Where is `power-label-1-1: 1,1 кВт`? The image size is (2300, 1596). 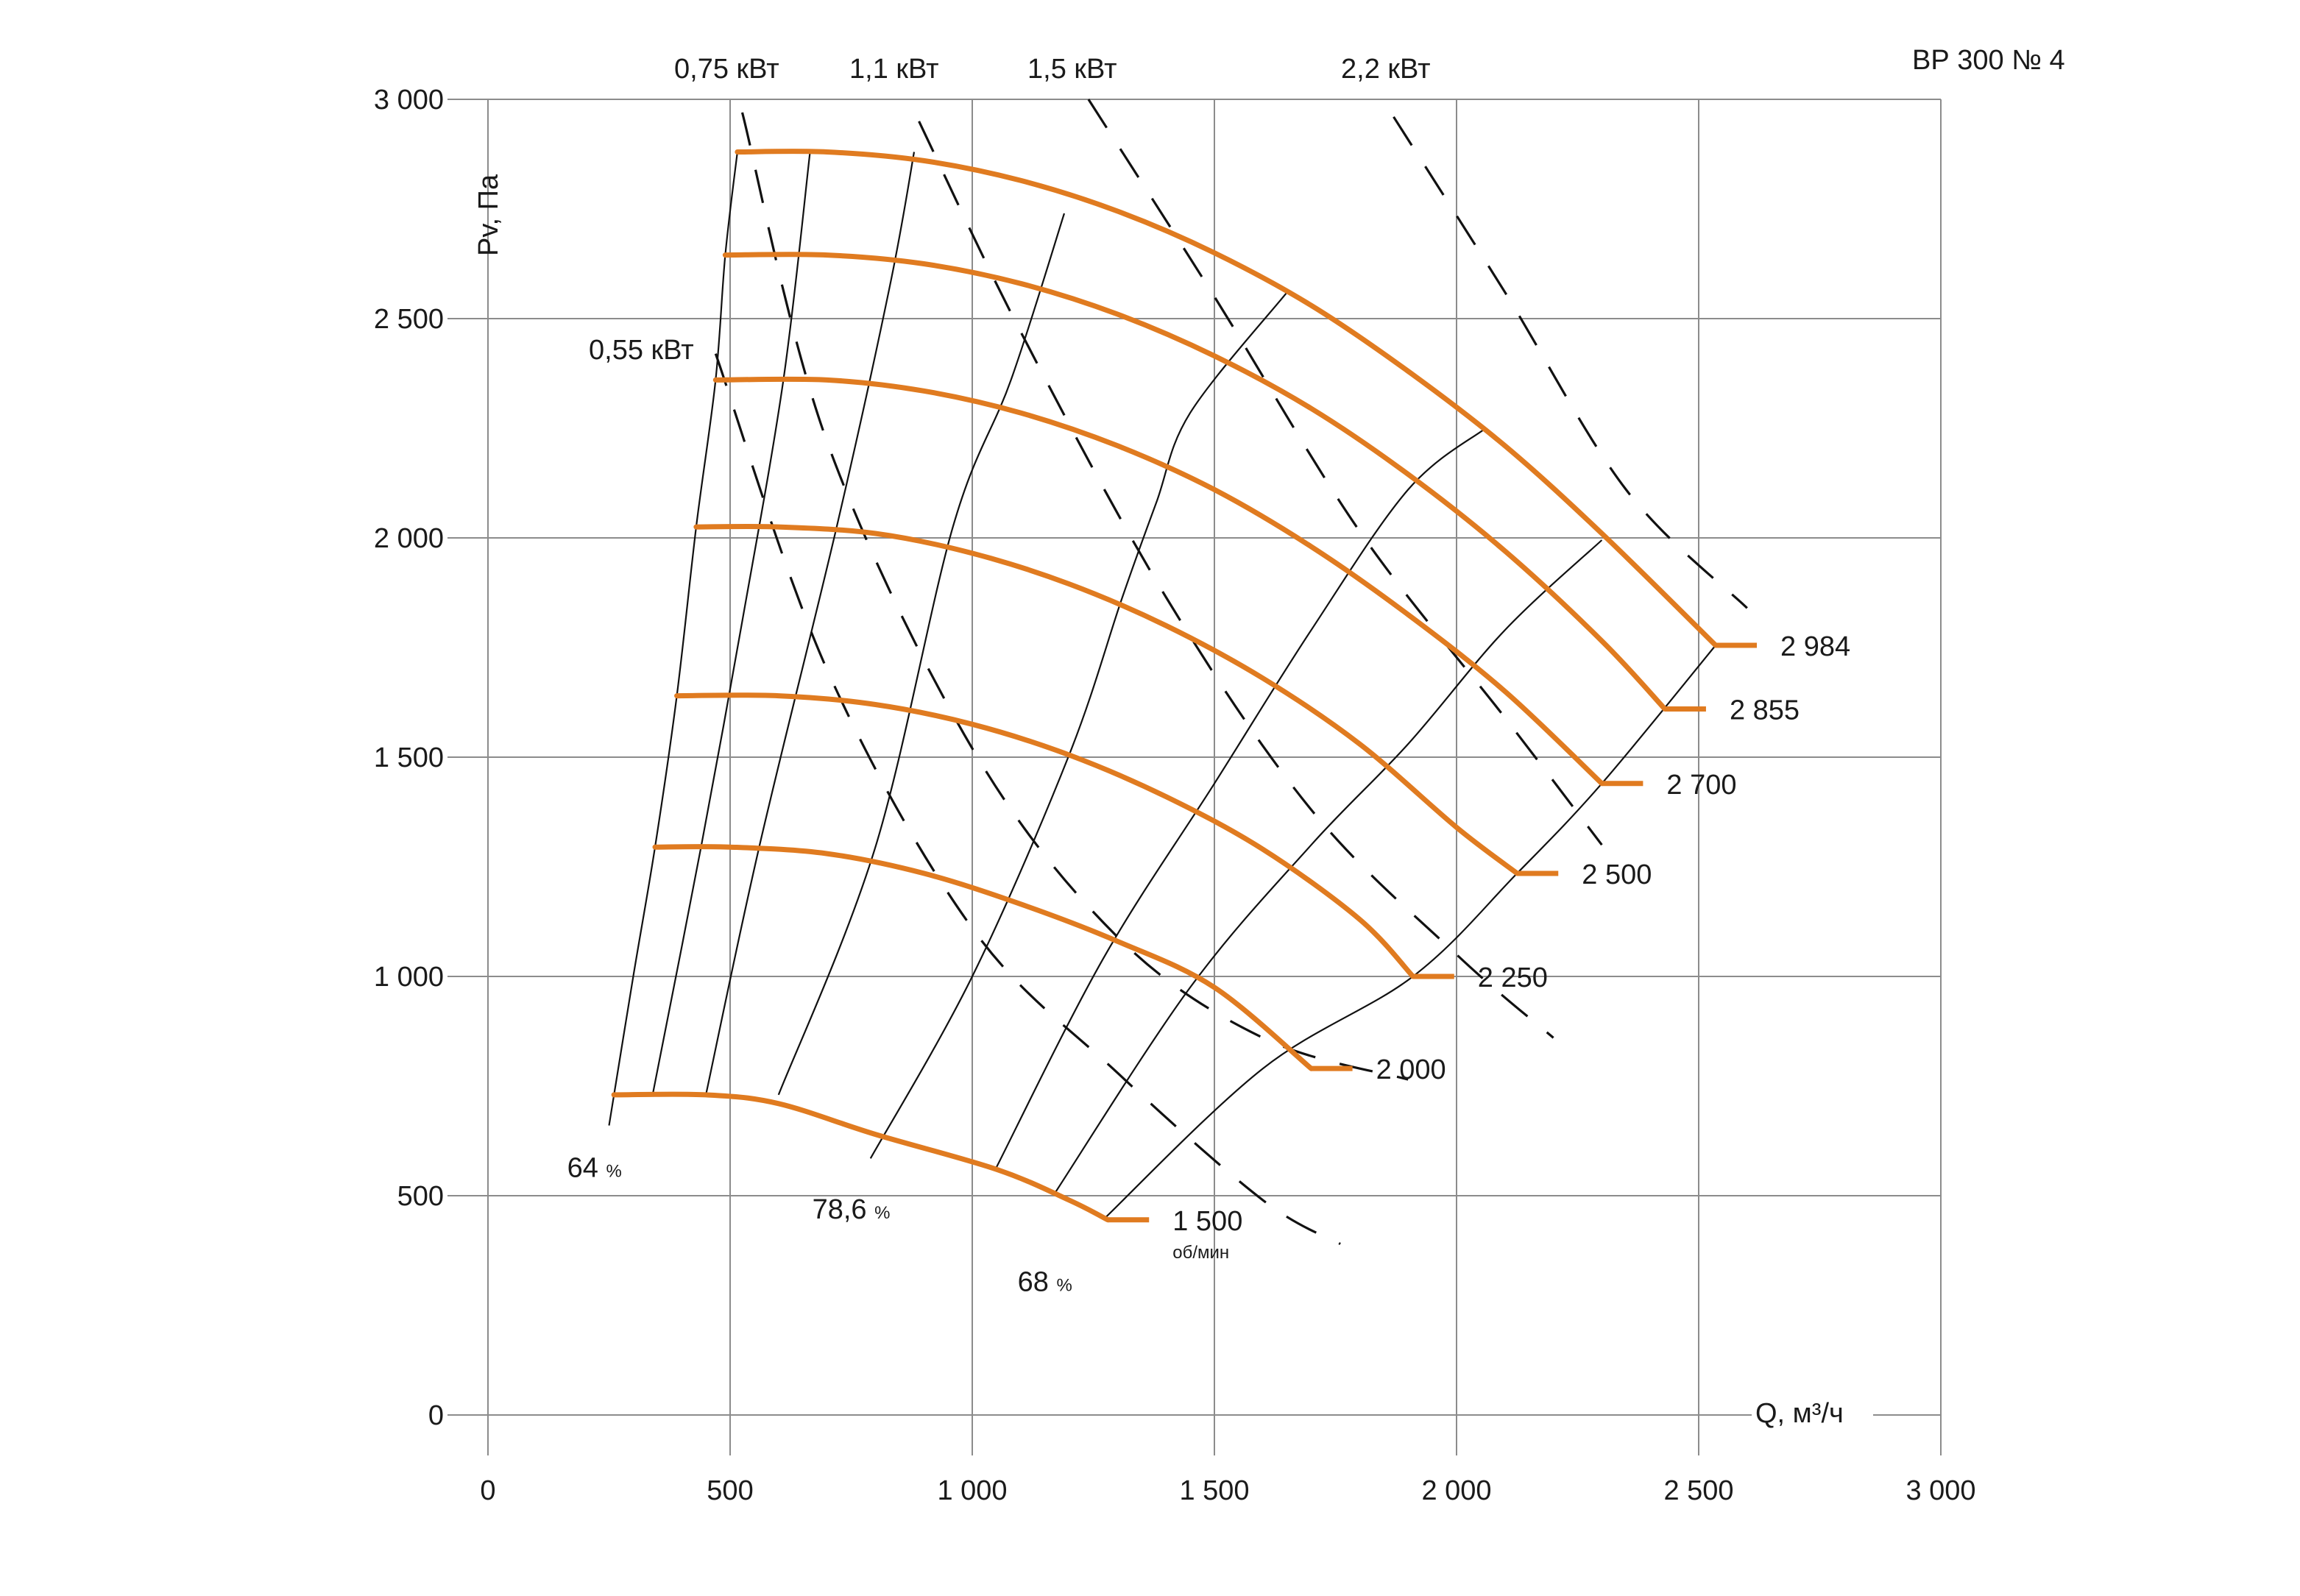
power-label-1-1: 1,1 кВт is located at coordinates (894, 69).